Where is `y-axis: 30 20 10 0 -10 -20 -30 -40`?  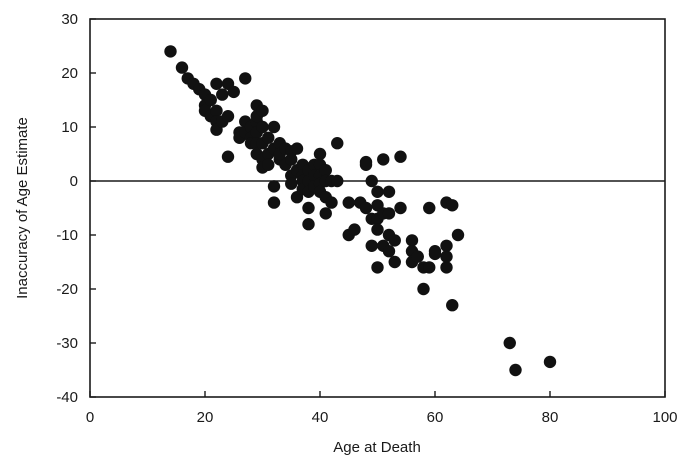 y-axis: 30 20 10 0 -10 -20 -30 -40 is located at coordinates (76, 208).